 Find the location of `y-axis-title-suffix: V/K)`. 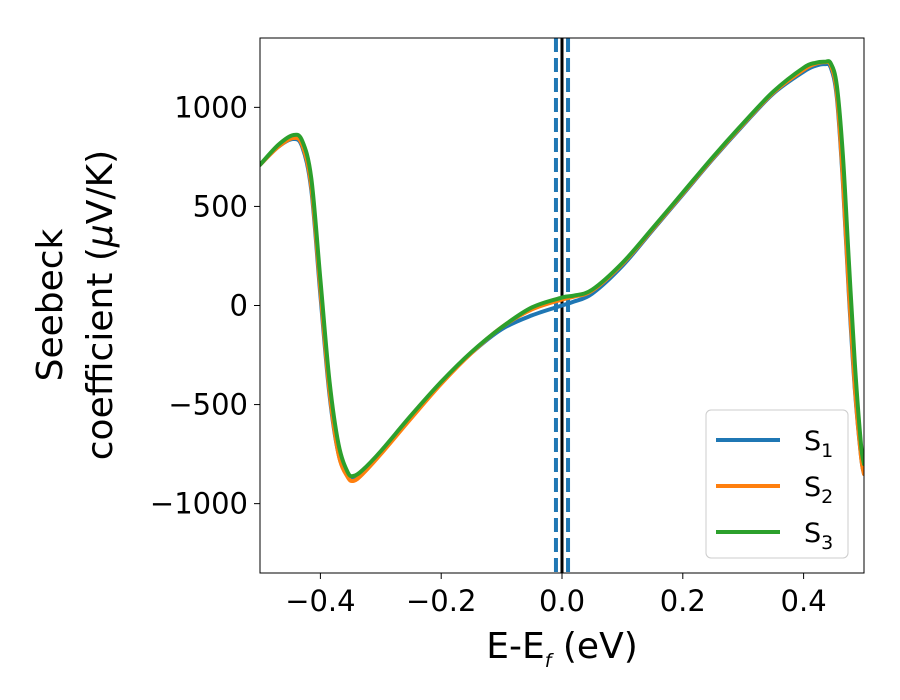

y-axis-title-suffix: V/K) is located at coordinates (100, 187).